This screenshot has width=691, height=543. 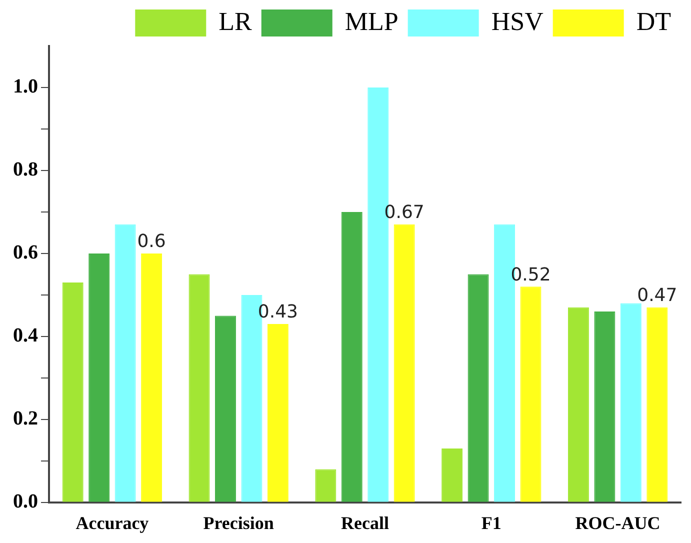 What do you see at coordinates (365, 522) in the screenshot?
I see `x-tick-label: Recall` at bounding box center [365, 522].